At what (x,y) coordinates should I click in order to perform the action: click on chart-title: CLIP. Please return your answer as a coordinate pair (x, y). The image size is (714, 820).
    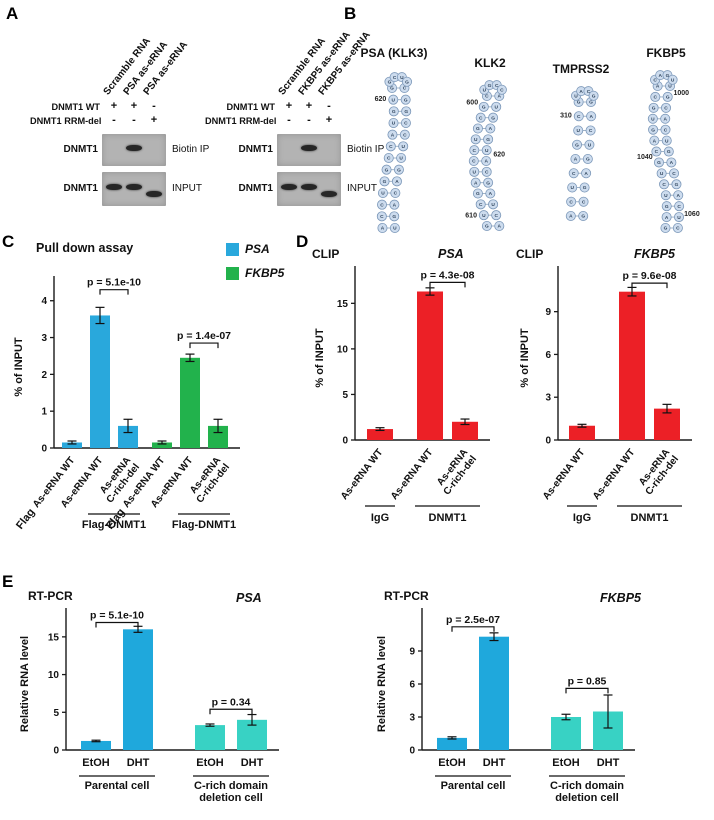
    Looking at the image, I should click on (325, 254).